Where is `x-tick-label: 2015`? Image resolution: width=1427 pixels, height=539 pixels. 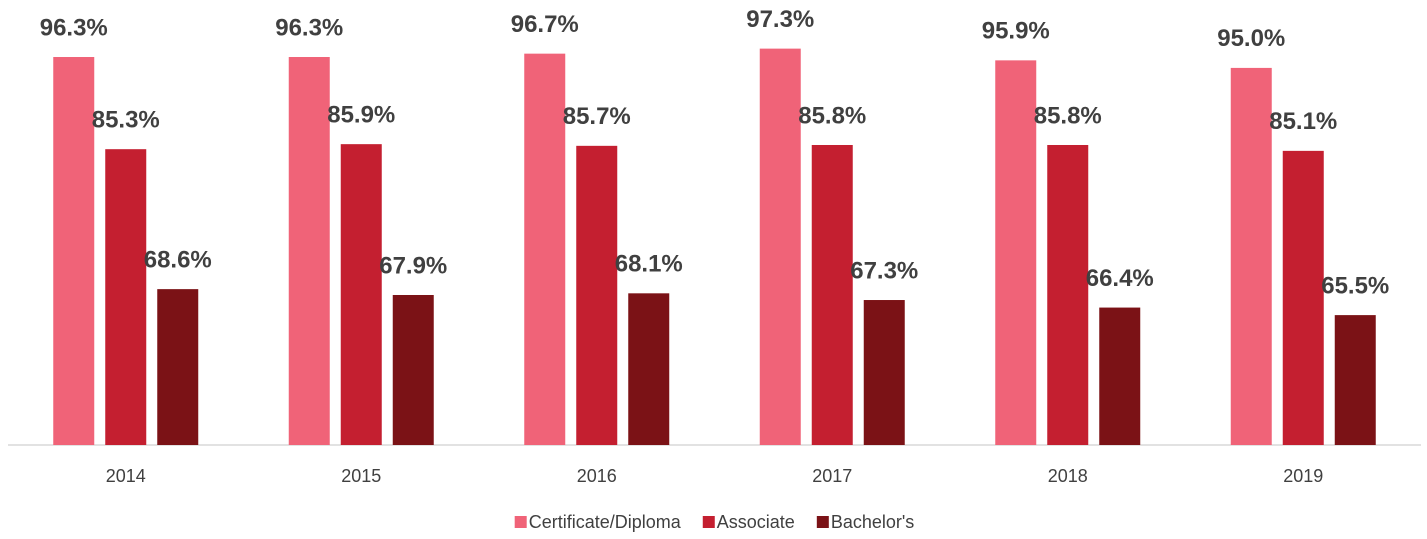
x-tick-label: 2015 is located at coordinates (361, 476).